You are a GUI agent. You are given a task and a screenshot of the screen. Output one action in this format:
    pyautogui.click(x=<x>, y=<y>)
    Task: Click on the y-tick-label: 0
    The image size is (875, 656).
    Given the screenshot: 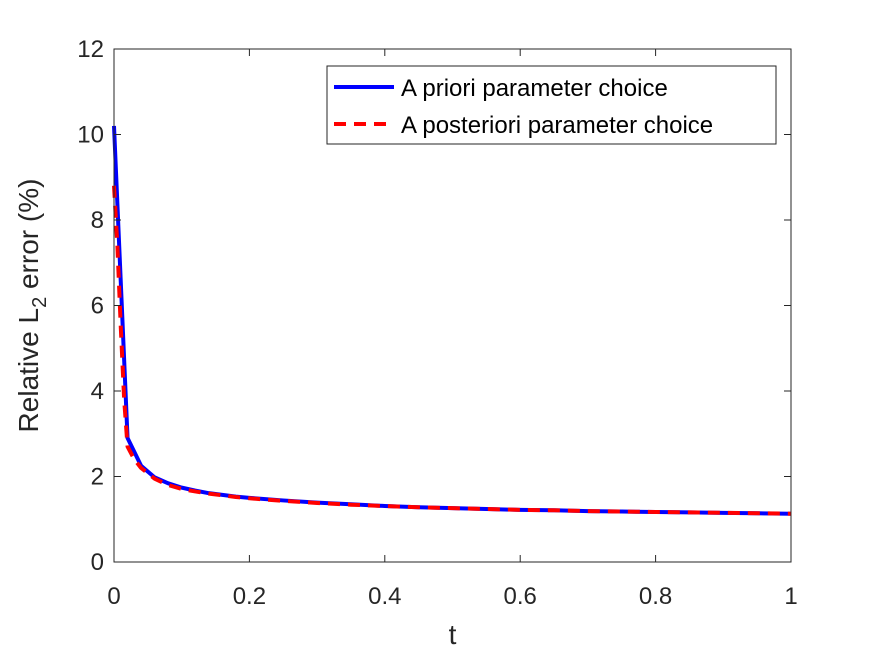 What is the action you would take?
    pyautogui.click(x=97, y=562)
    